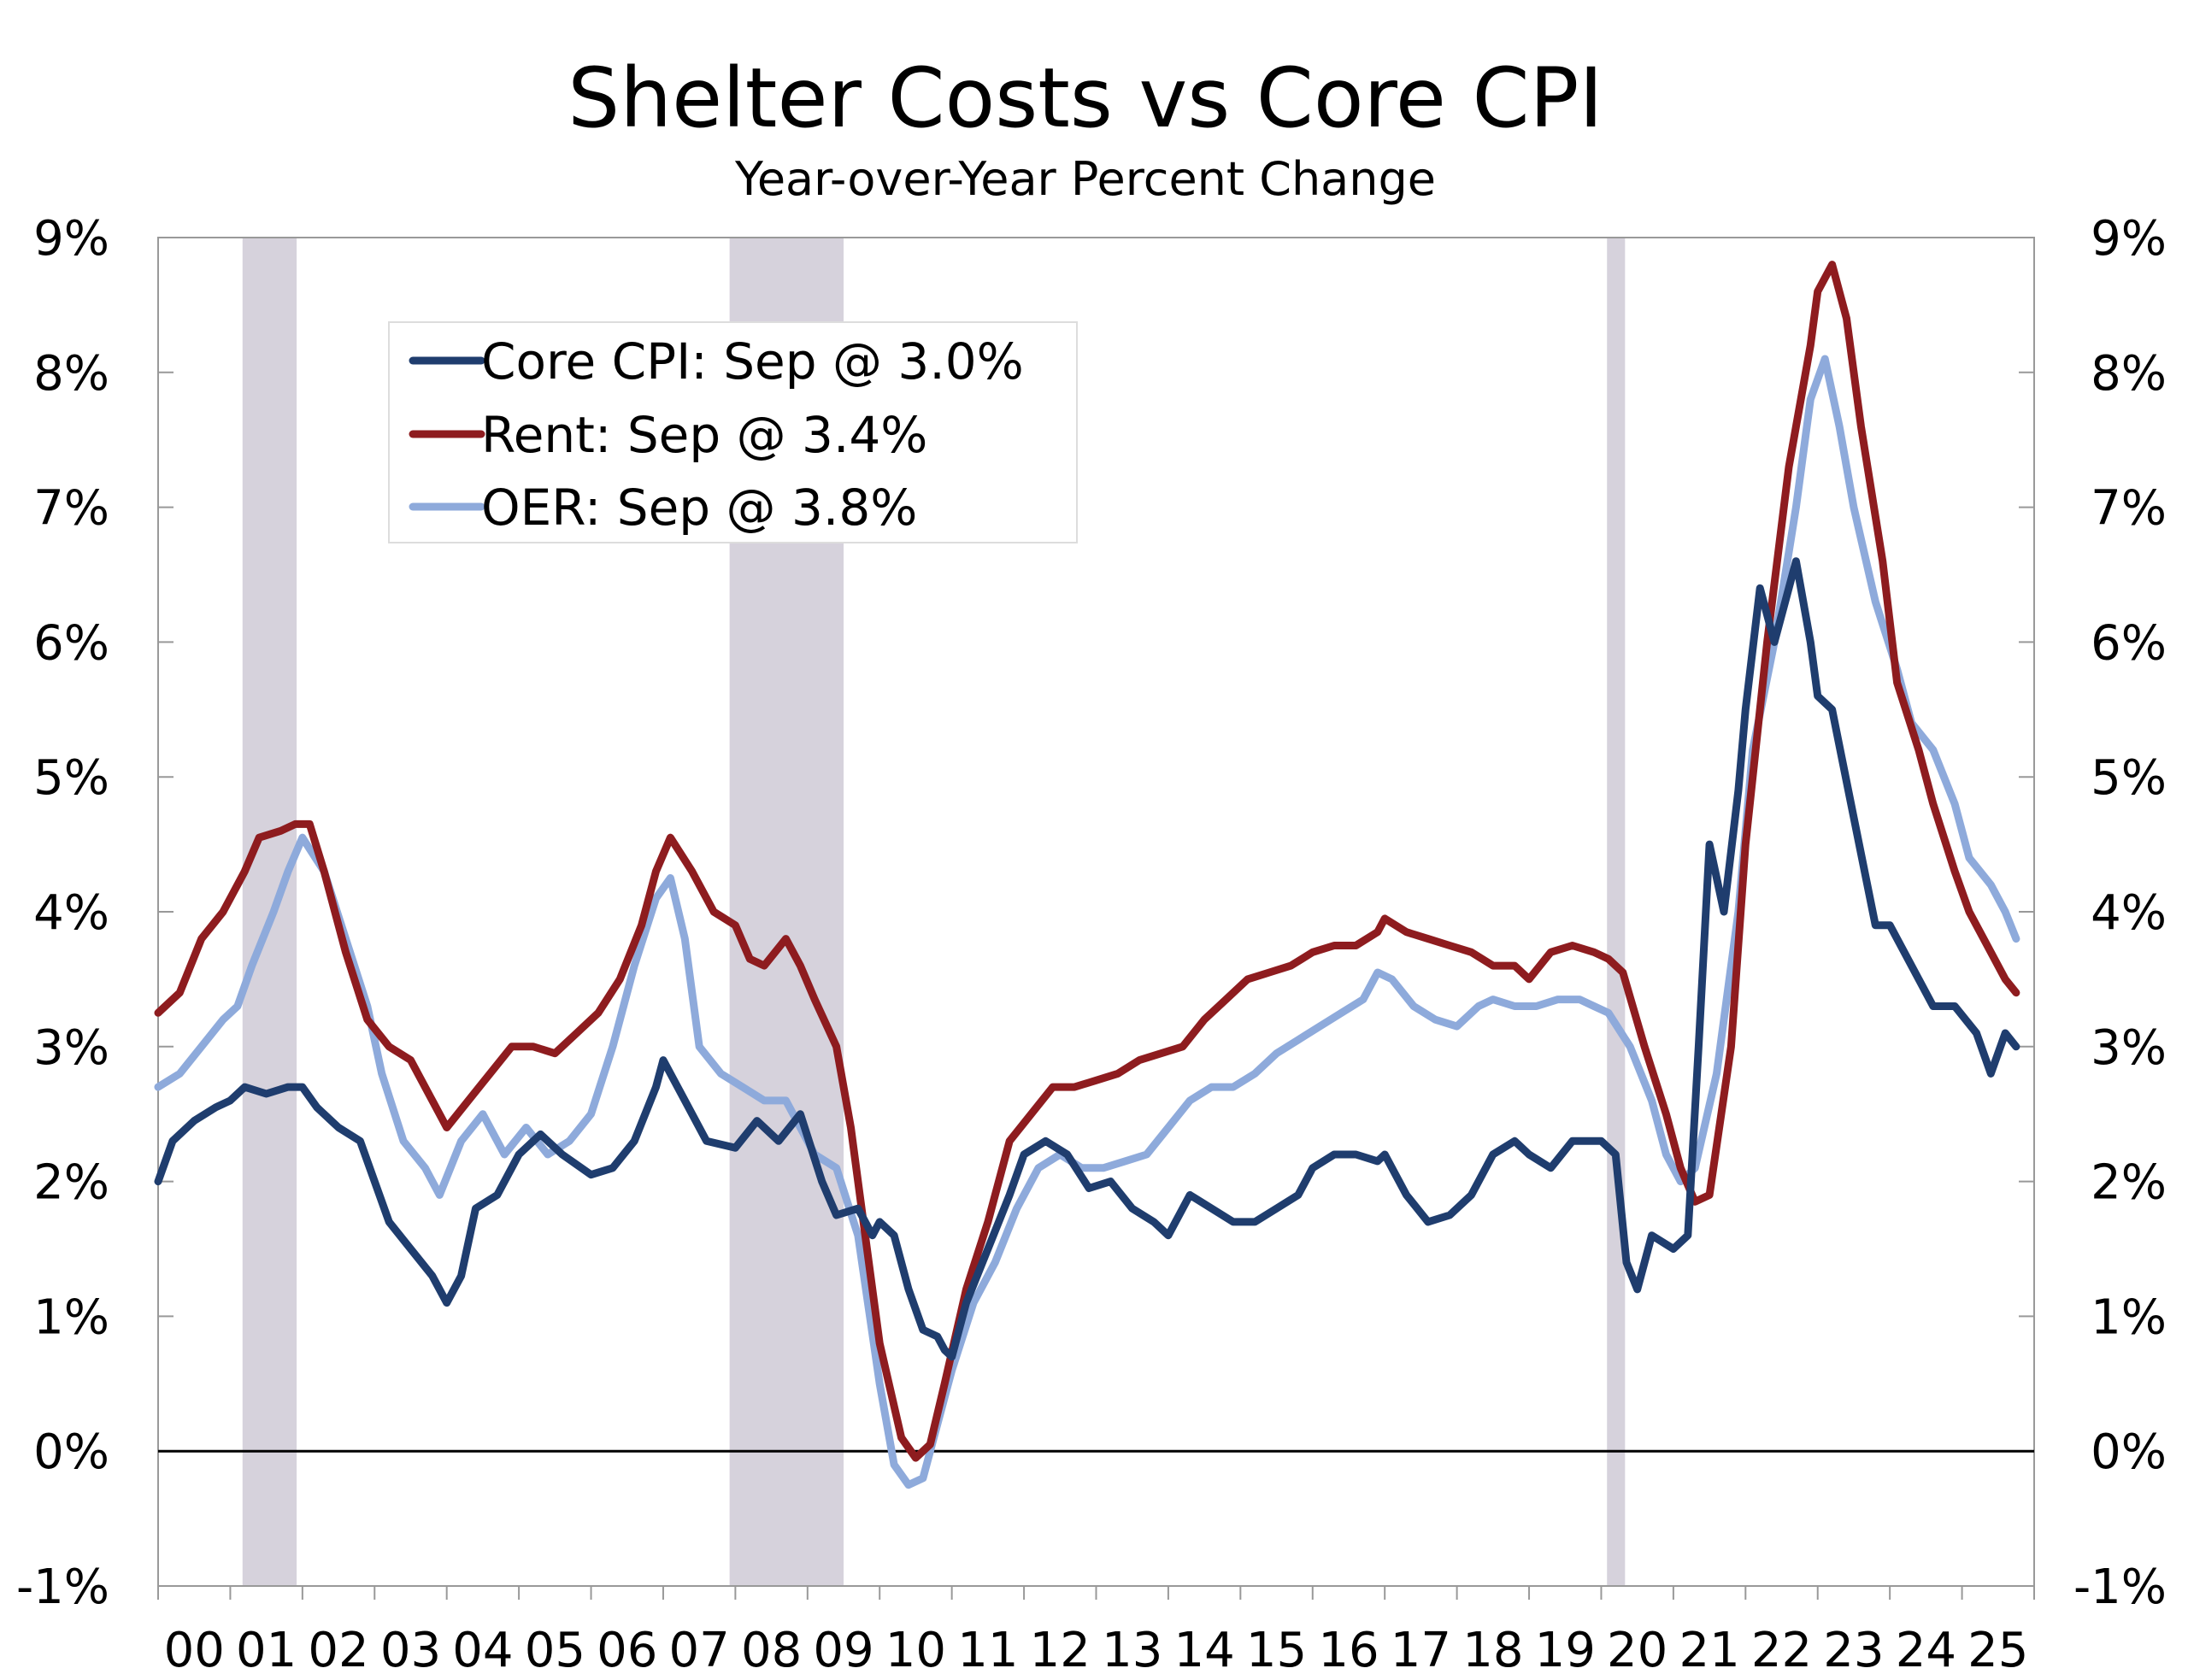 The width and height of the screenshot is (2188, 1680). What do you see at coordinates (71, 1317) in the screenshot?
I see `y-tick-label-left: 1%` at bounding box center [71, 1317].